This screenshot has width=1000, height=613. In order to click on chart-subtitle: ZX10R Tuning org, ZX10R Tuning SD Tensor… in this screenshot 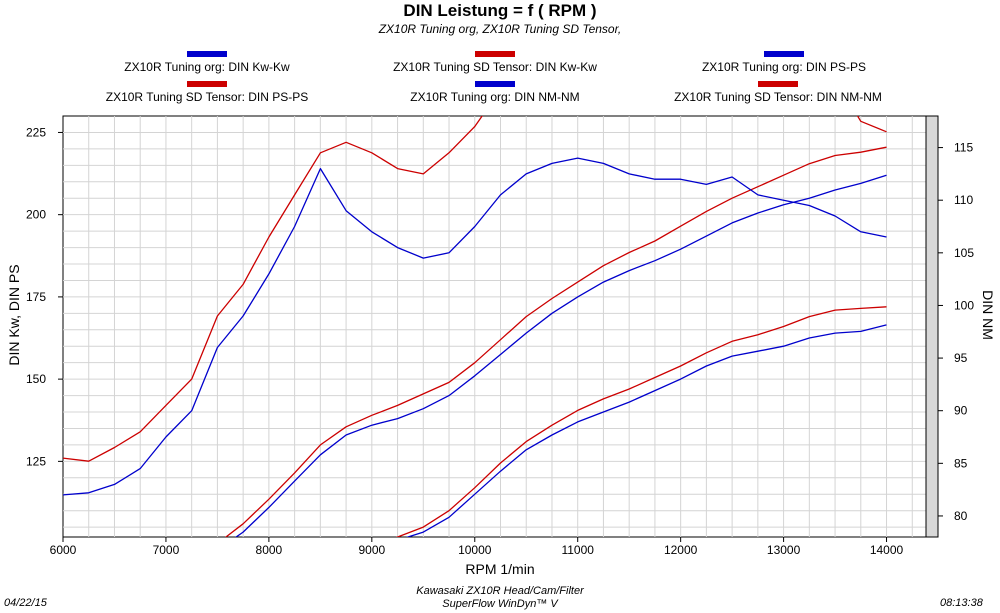, I will do `click(500, 29)`.